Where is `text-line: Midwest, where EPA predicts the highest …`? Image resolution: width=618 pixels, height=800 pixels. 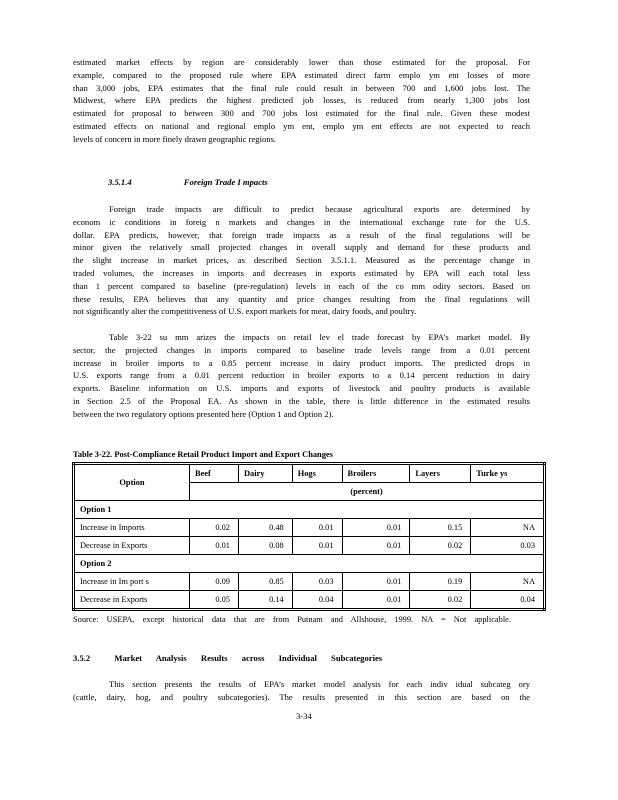
text-line: Midwest, where EPA predicts the highest … is located at coordinates (301, 100).